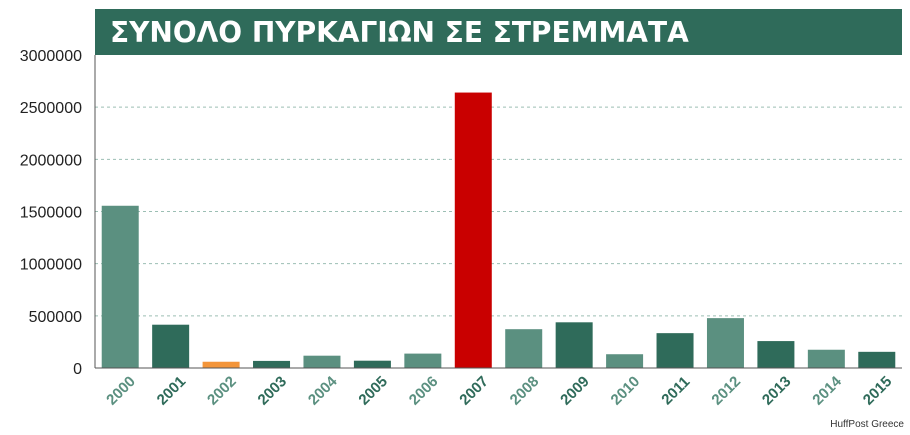 The image size is (910, 435). I want to click on bar-2011, so click(675, 350).